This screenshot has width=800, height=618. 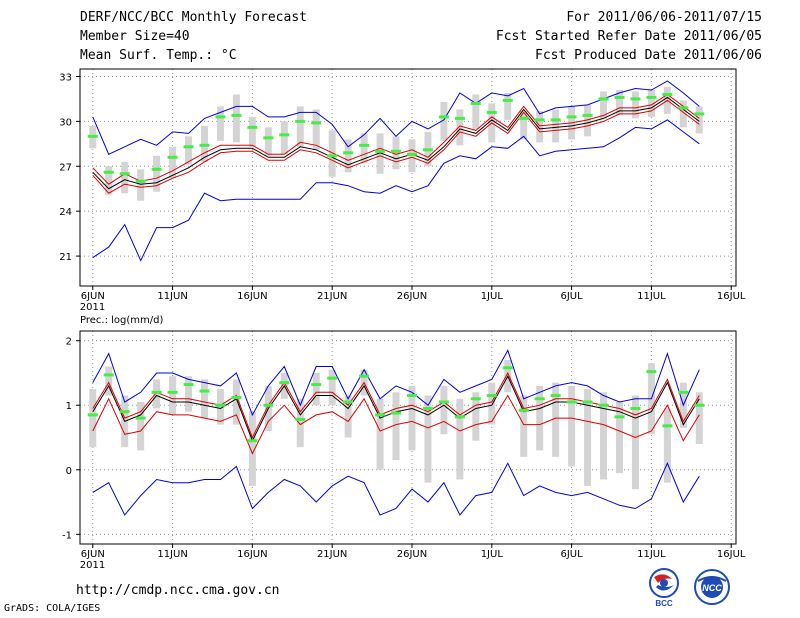 What do you see at coordinates (332, 554) in the screenshot?
I see `prec-xtick-label: 21JUN` at bounding box center [332, 554].